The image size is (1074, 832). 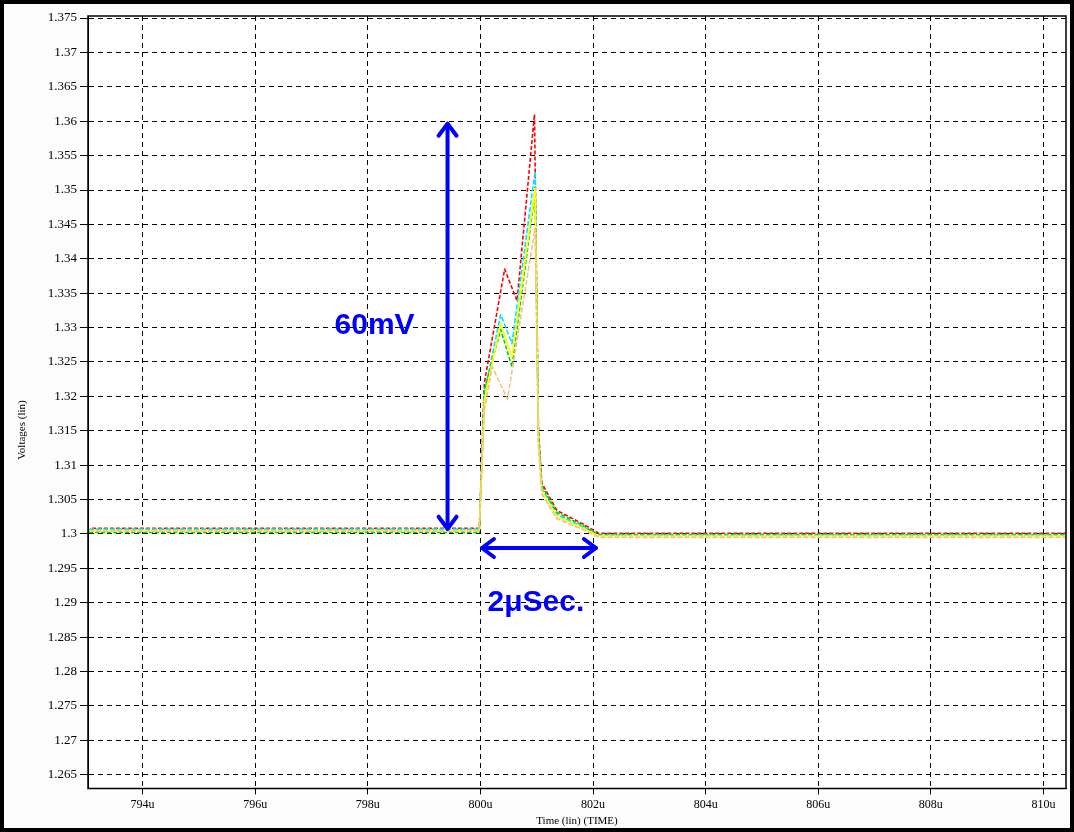 I want to click on y-tick-label: 1.3, so click(x=68, y=533).